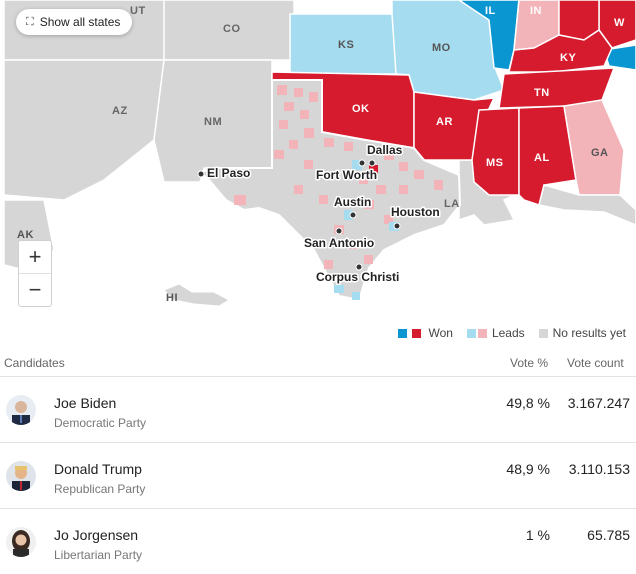  Describe the element at coordinates (352, 202) in the screenshot. I see `city-label-austin: Austin` at that location.